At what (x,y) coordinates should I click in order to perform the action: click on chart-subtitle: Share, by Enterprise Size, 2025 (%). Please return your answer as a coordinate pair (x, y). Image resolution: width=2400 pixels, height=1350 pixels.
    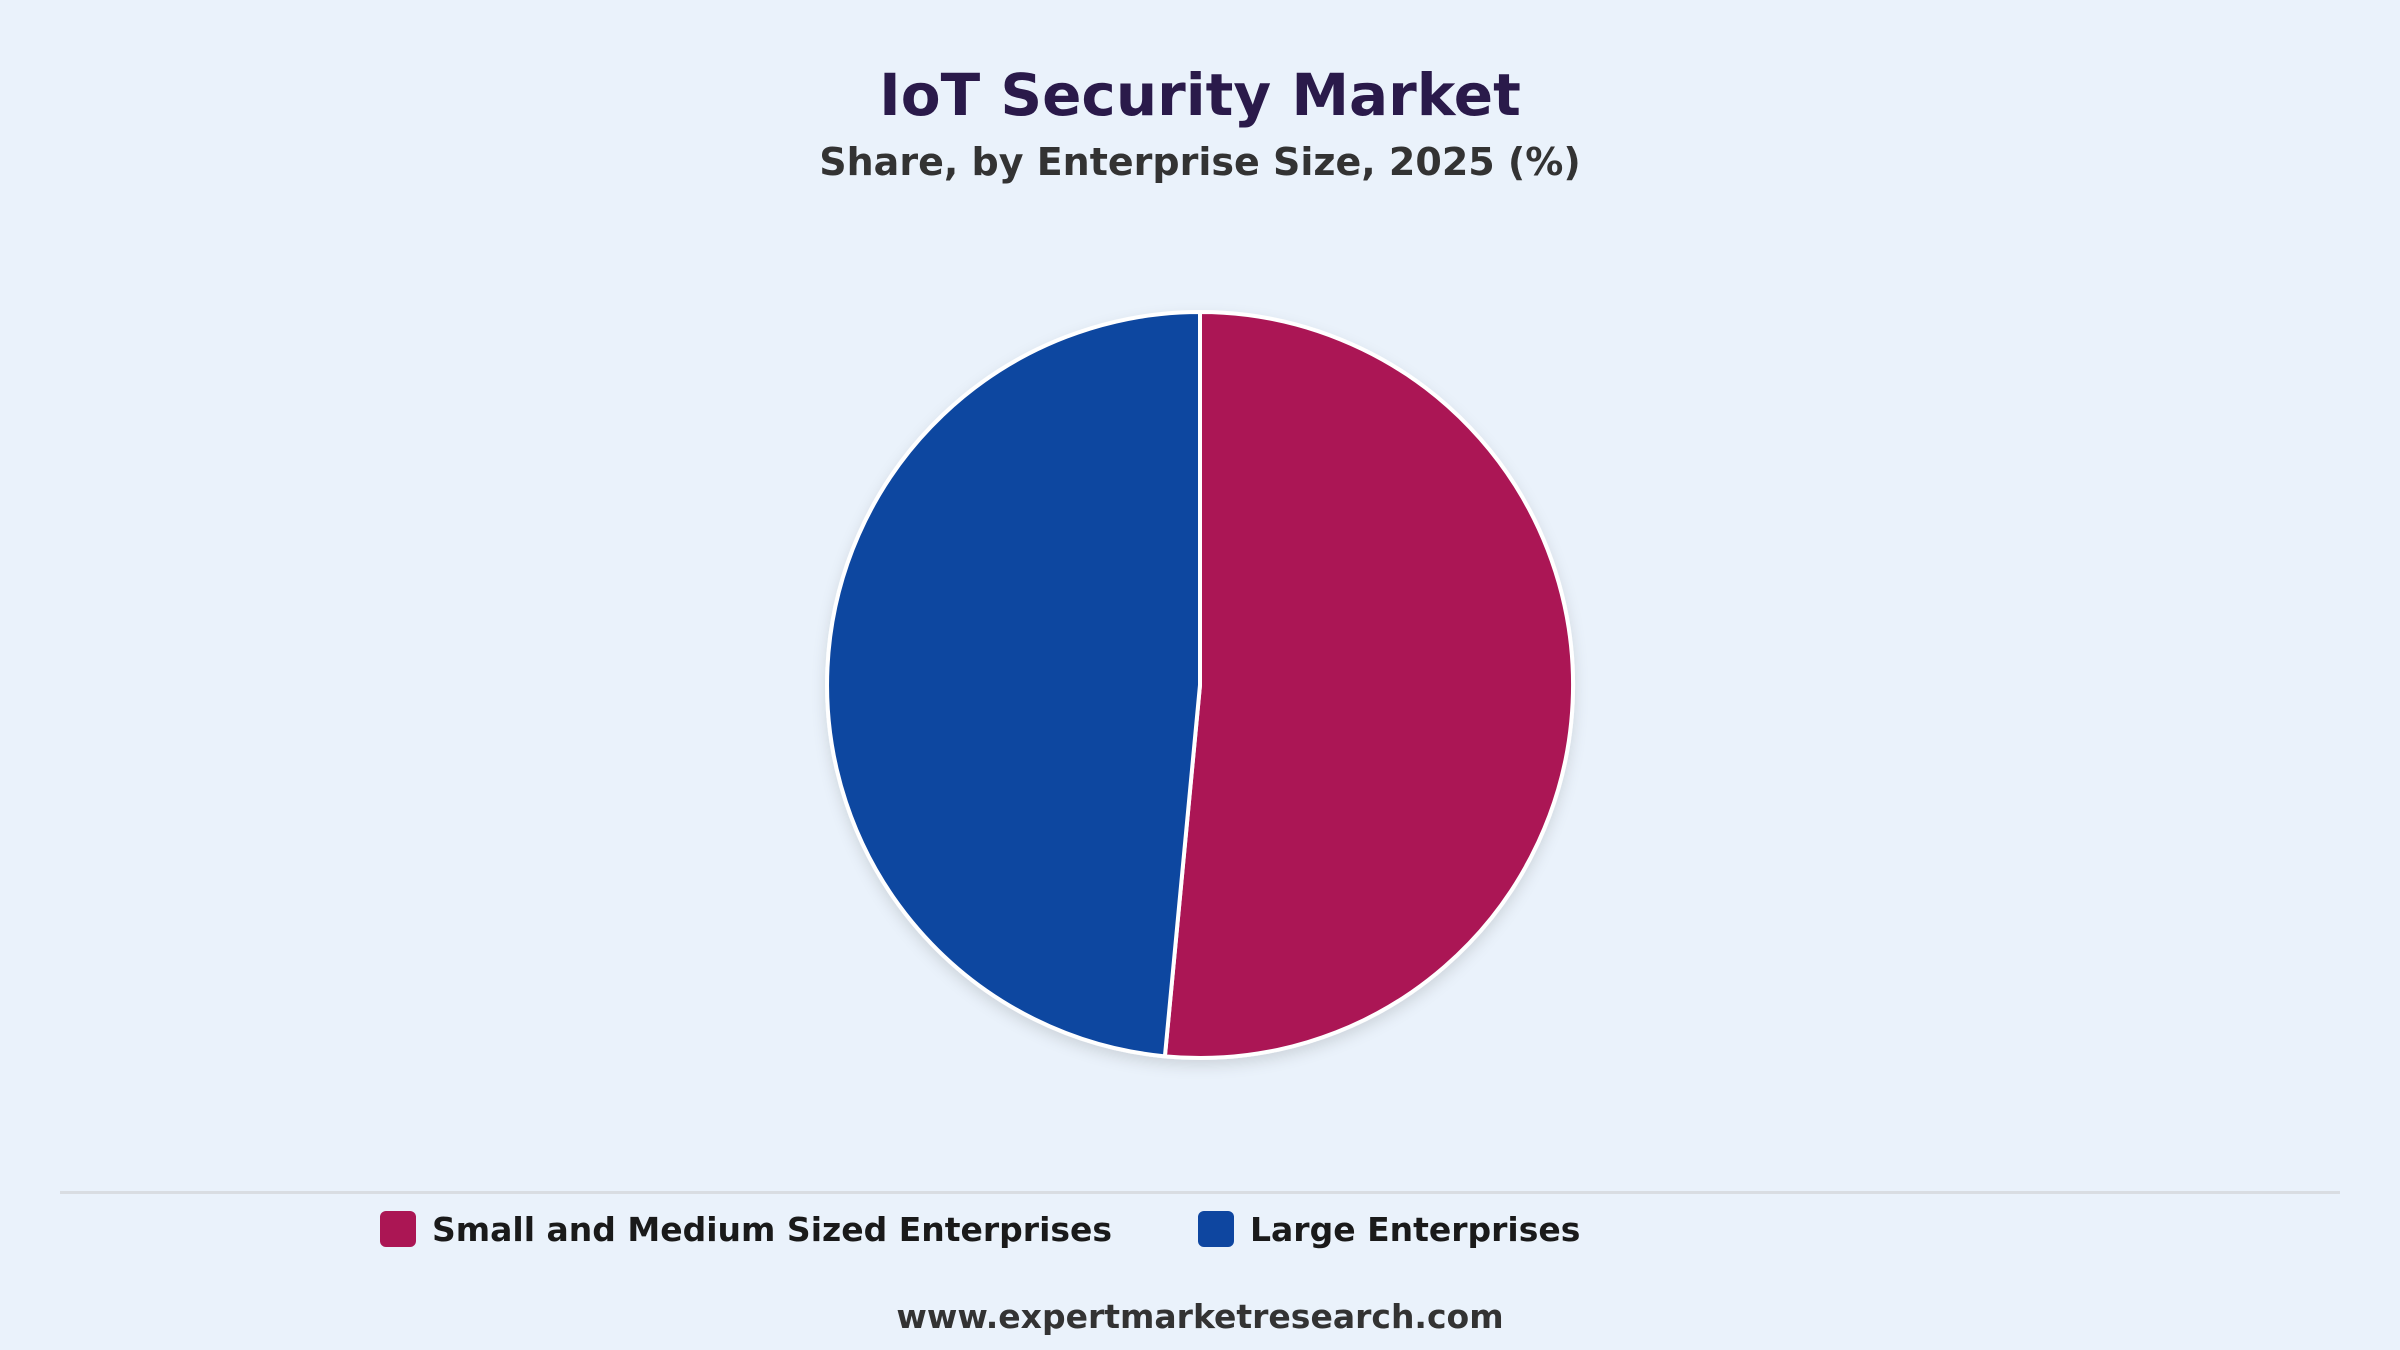
    Looking at the image, I should click on (1200, 162).